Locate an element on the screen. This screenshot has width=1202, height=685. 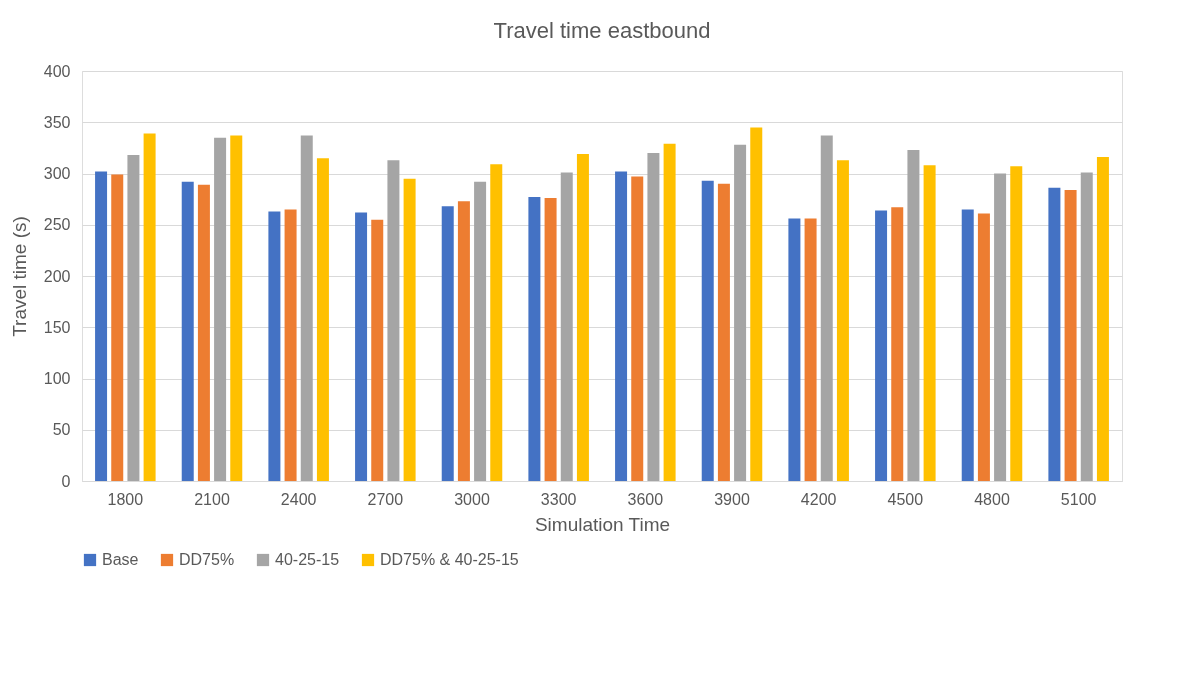
y-tick-label: 150 is located at coordinates (57, 327).